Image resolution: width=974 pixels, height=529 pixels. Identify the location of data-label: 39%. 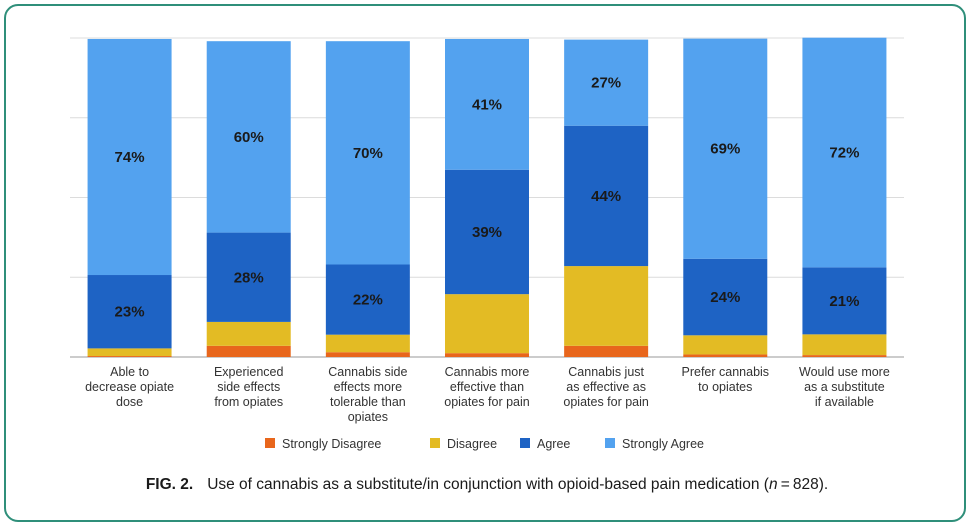
(487, 232).